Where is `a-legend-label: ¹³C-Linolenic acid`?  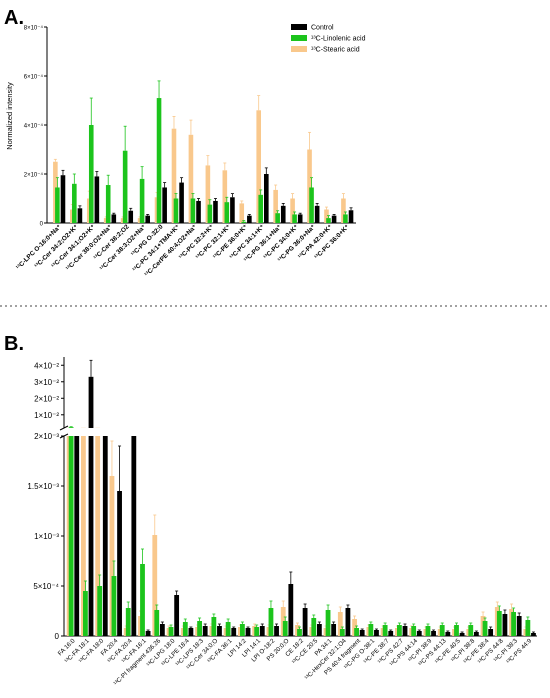 a-legend-label: ¹³C-Linolenic acid is located at coordinates (338, 39).